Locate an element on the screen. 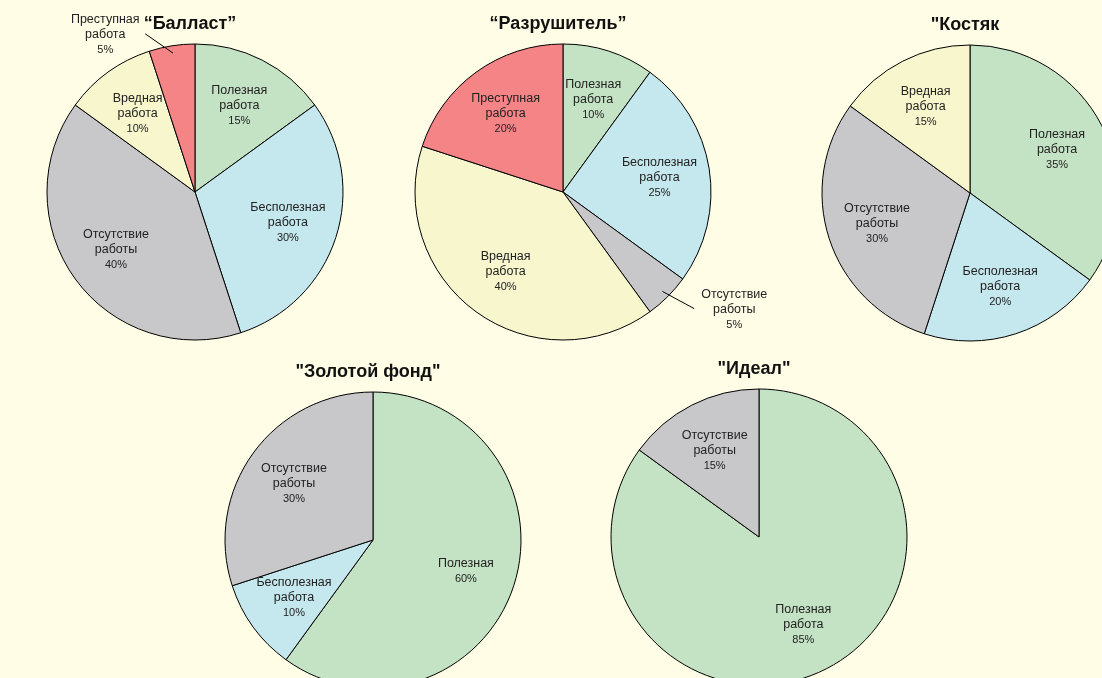  data-label: 60% is located at coordinates (466, 577).